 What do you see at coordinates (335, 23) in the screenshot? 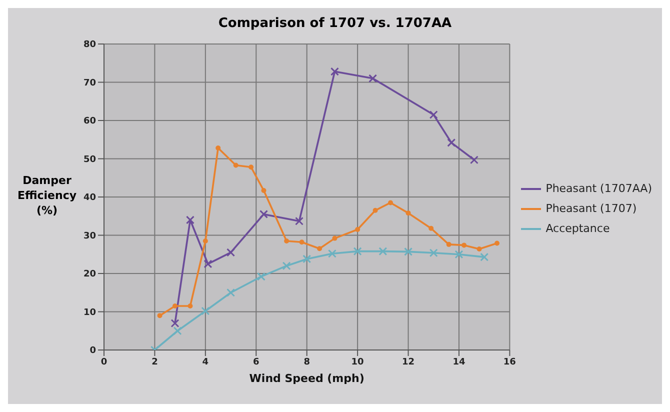
I see `chart-title: Comparison of 1707 vs. 1707AA` at bounding box center [335, 23].